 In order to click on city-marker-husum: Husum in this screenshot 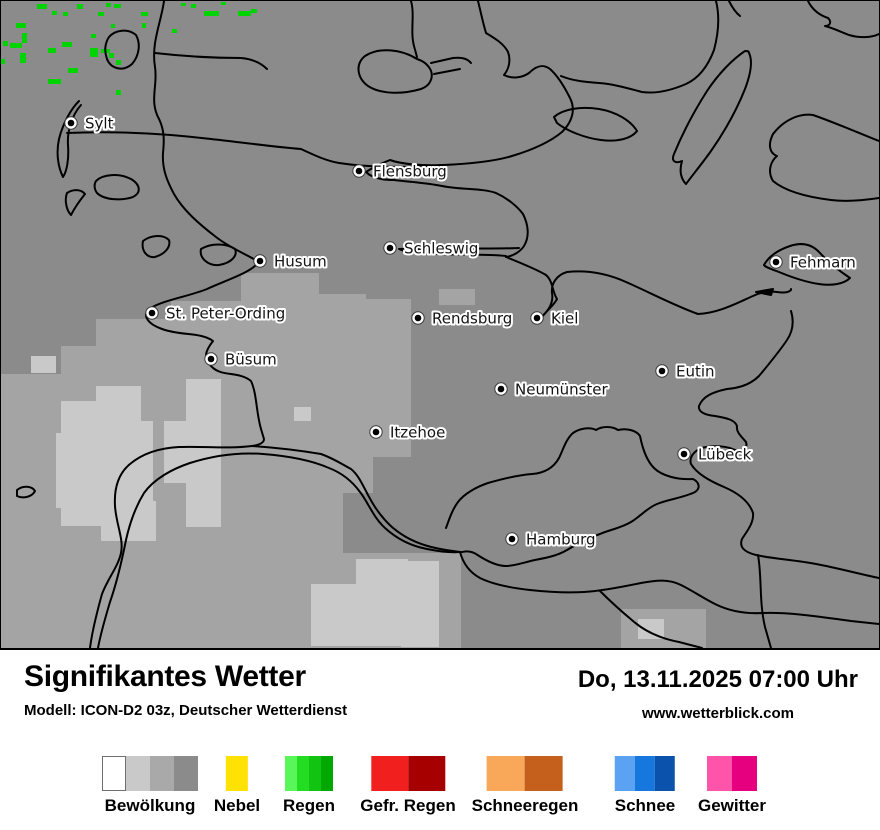, I will do `click(291, 262)`.